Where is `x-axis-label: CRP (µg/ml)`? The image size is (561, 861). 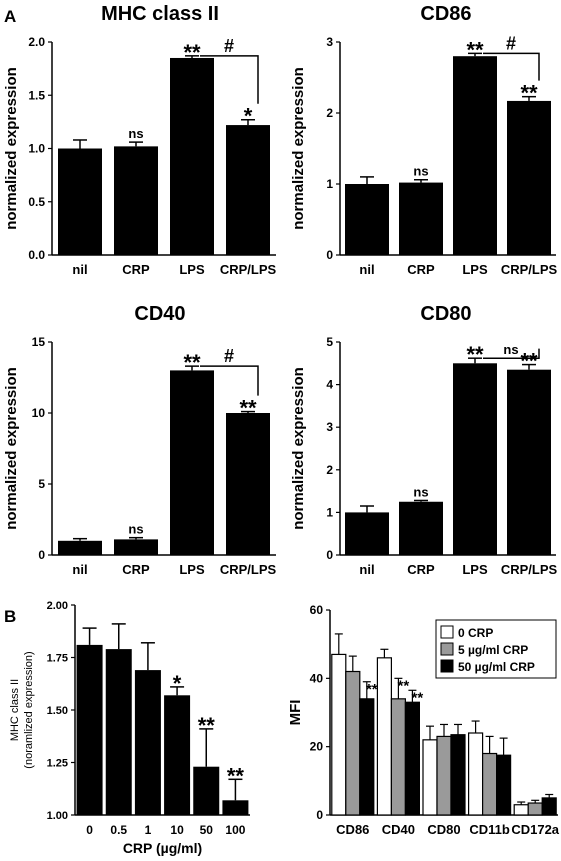 x-axis-label: CRP (µg/ml) is located at coordinates (162, 848).